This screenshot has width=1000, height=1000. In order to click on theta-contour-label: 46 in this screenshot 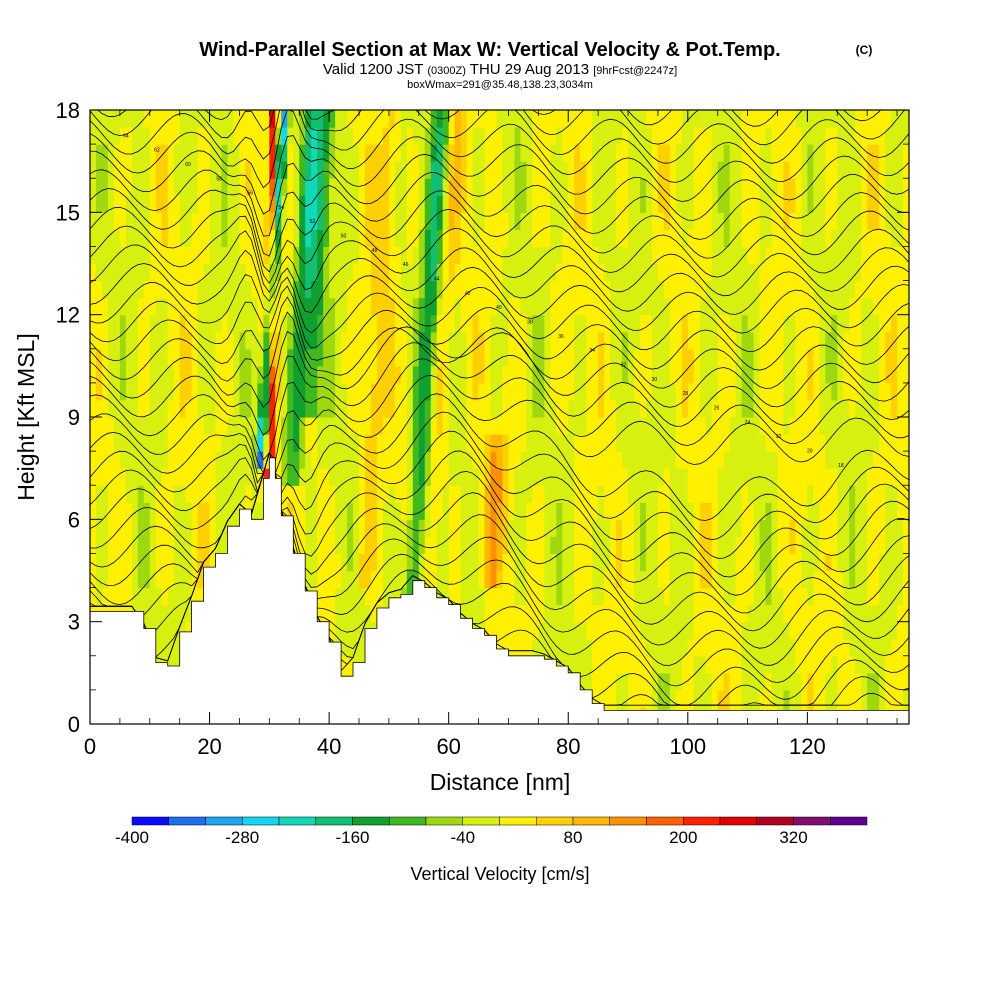, I will do `click(406, 265)`.